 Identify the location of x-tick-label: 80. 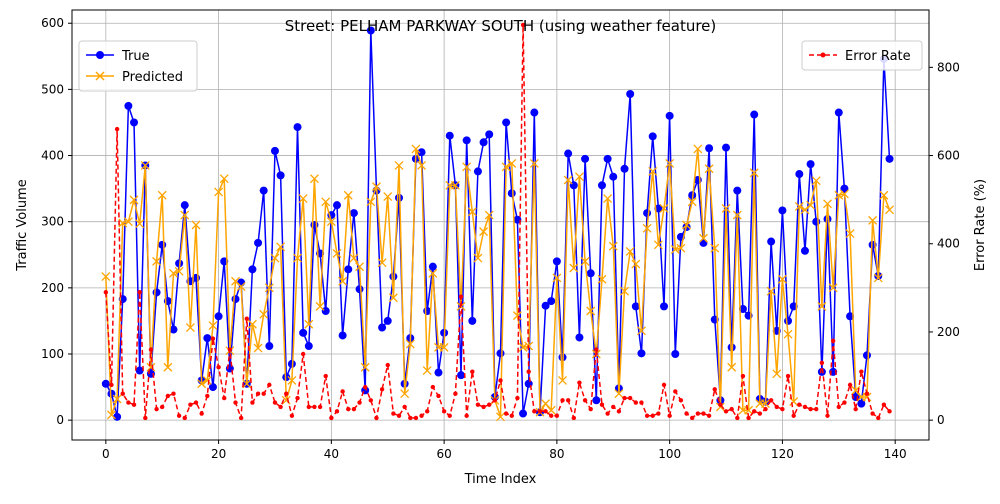
(556, 454).